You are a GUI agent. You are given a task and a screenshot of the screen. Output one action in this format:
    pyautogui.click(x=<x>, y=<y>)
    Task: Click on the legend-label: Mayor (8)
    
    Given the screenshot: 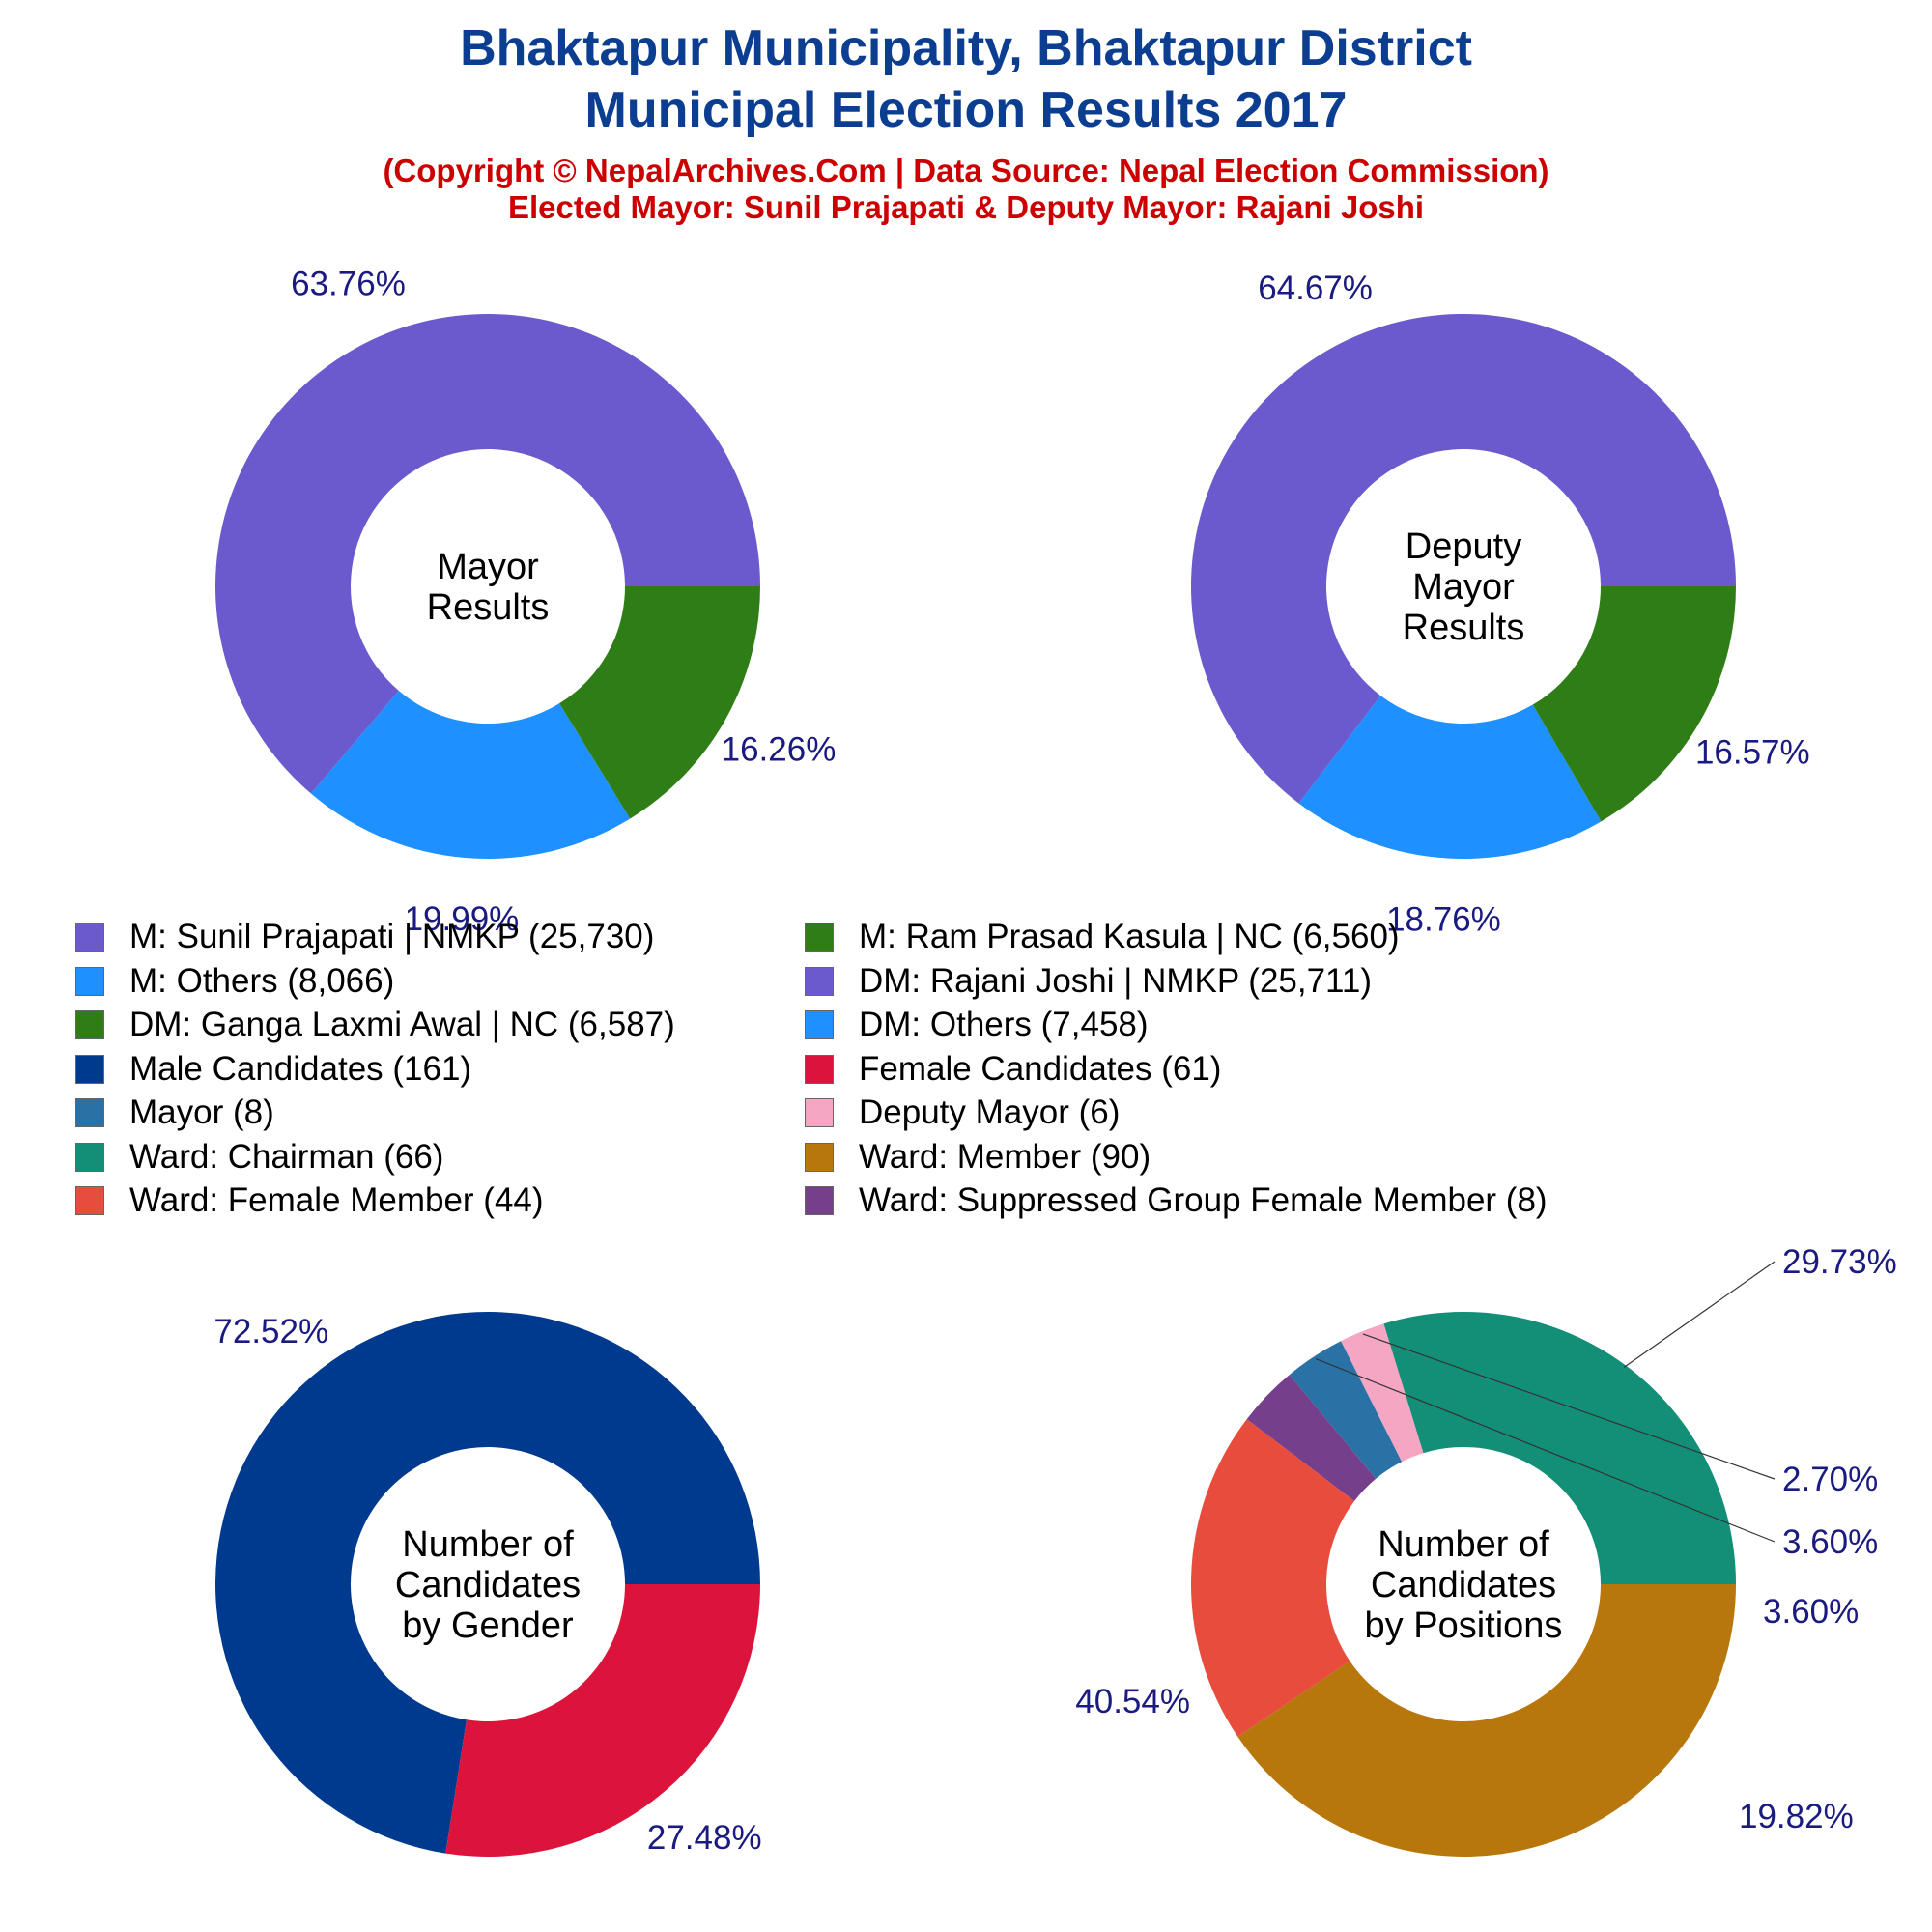 What is the action you would take?
    pyautogui.click(x=201, y=1112)
    